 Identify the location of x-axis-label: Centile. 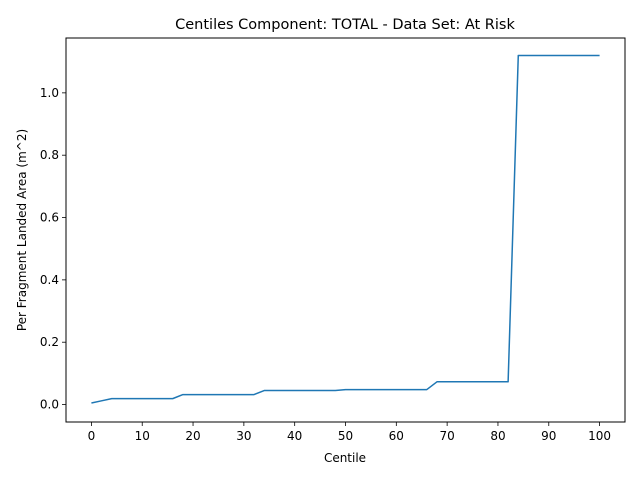
(345, 458).